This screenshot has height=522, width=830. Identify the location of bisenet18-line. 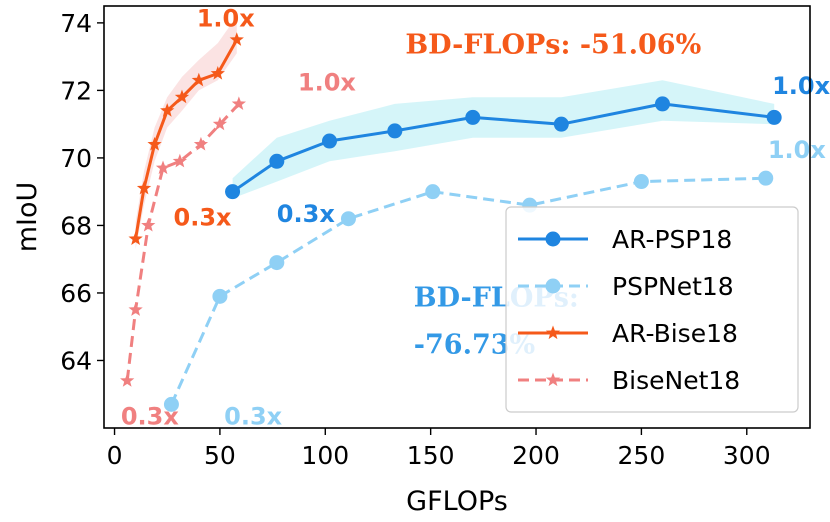
(182, 241).